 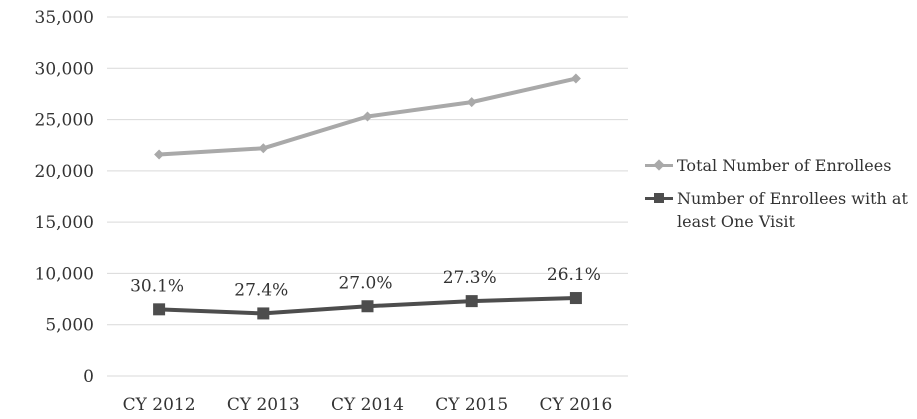 What do you see at coordinates (159, 405) in the screenshot?
I see `x-tick-label: CY 2012` at bounding box center [159, 405].